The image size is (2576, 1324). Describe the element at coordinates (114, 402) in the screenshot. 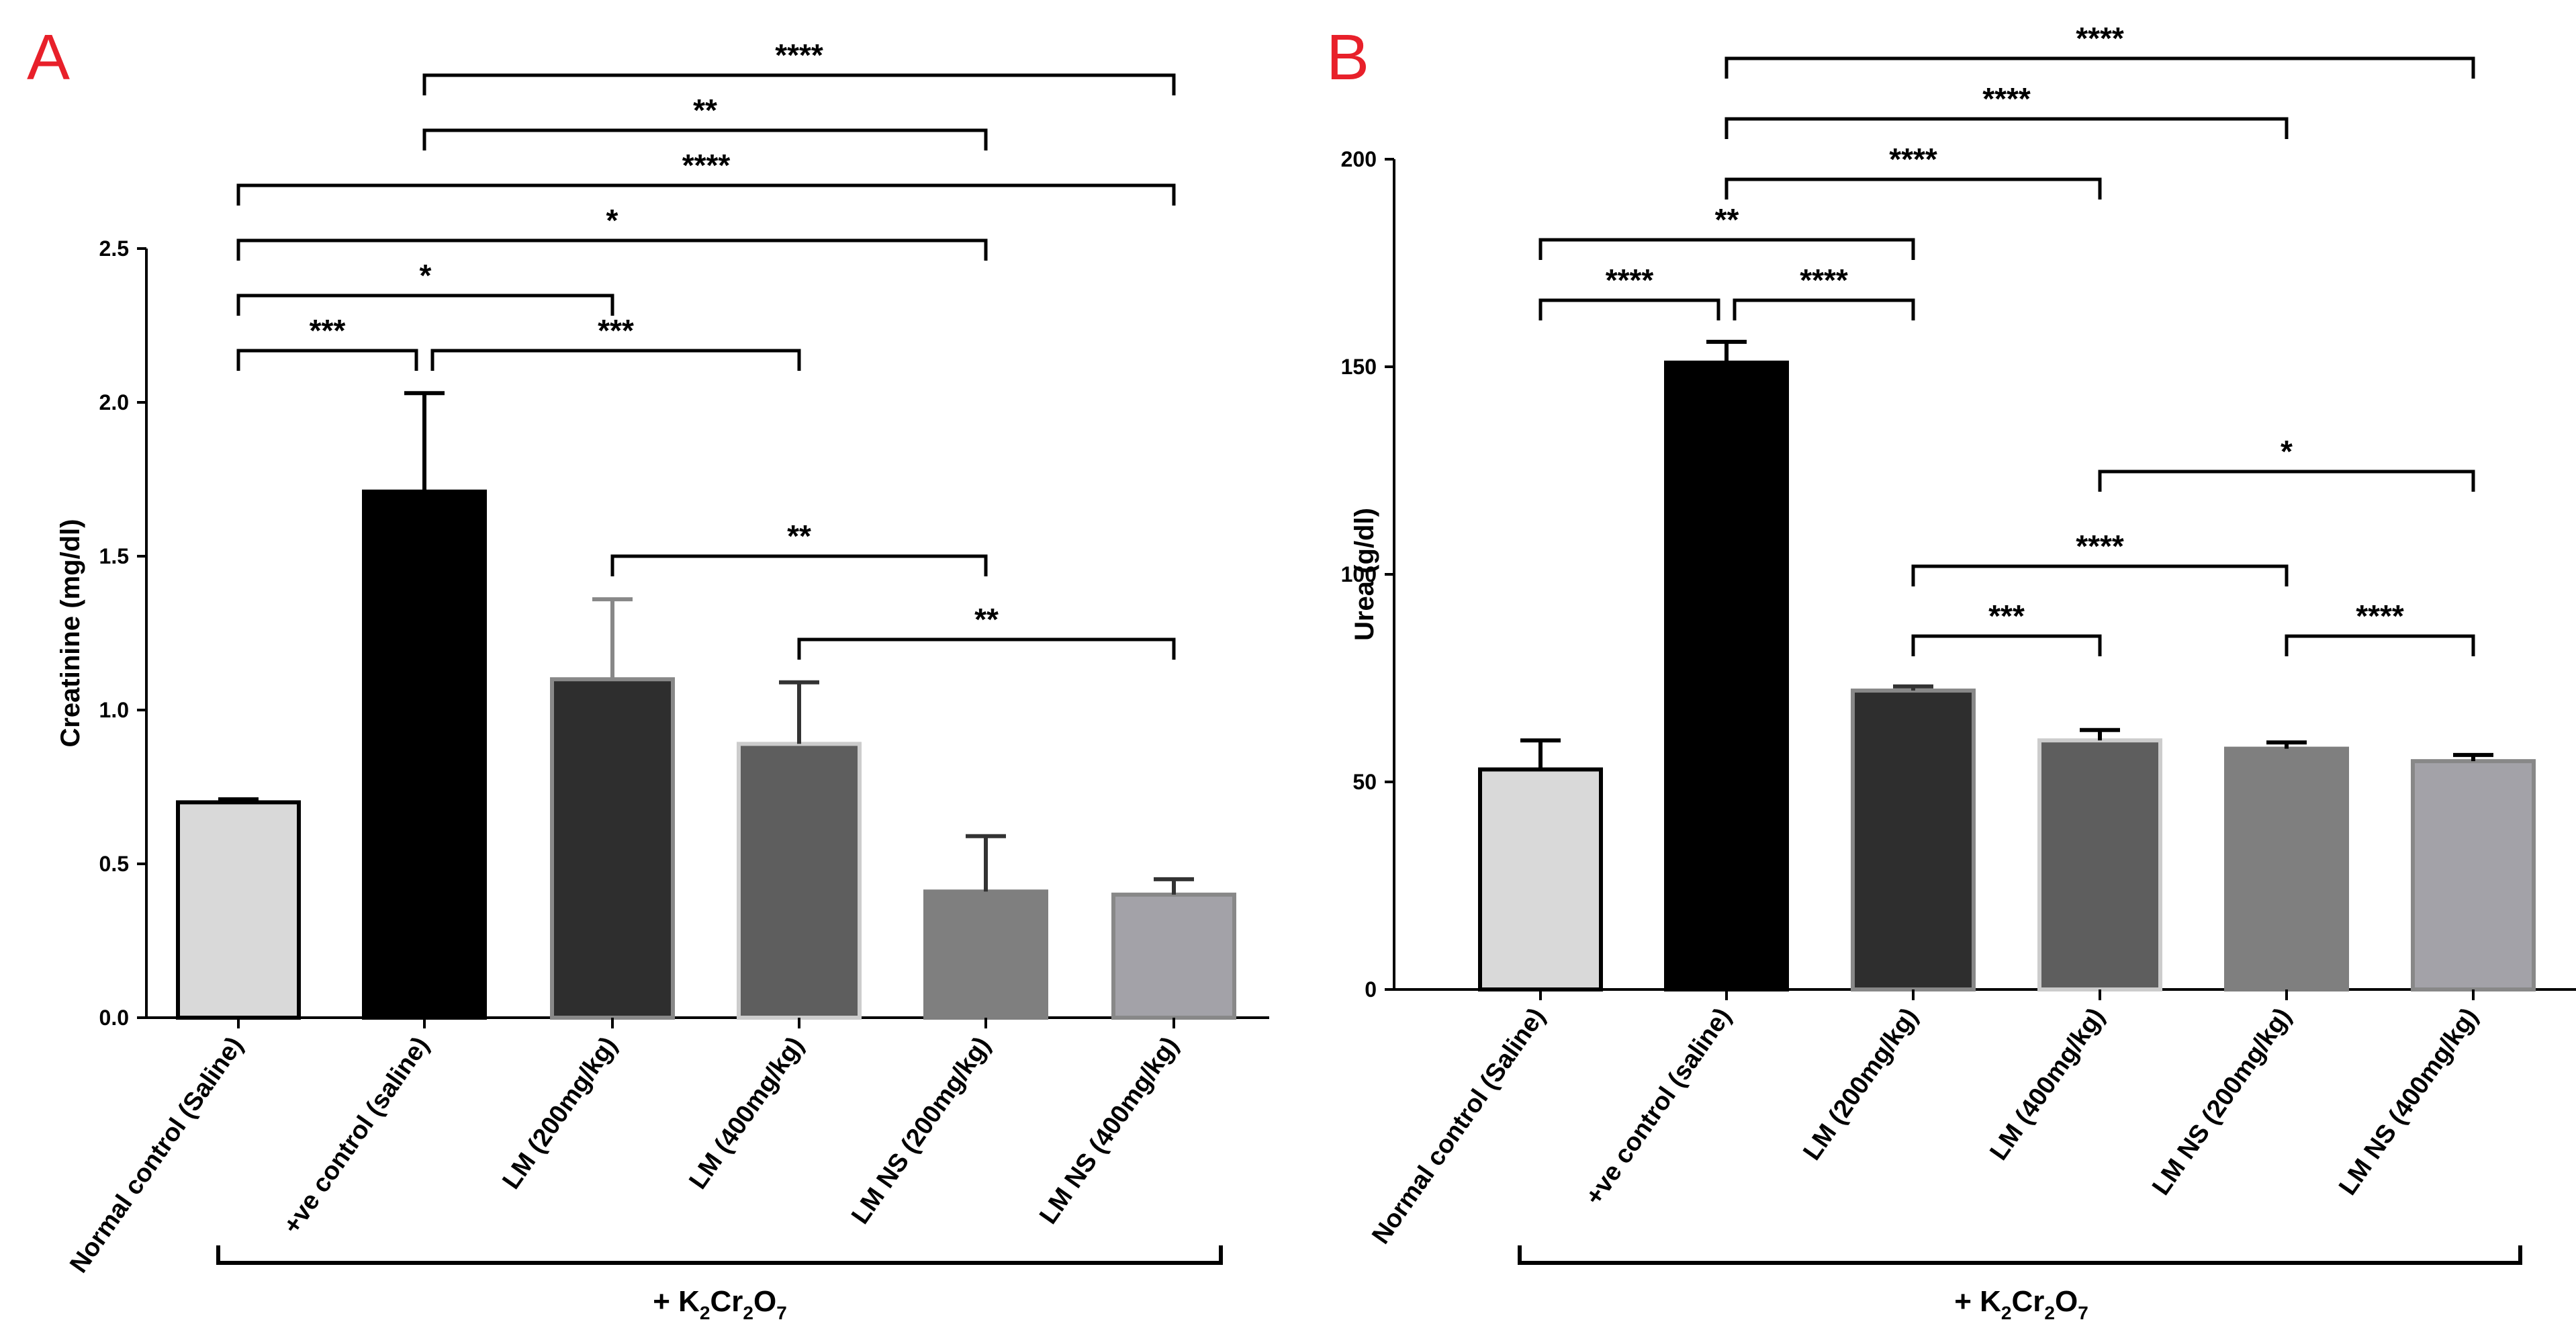

I see `y-tick-label: 2.0` at that location.